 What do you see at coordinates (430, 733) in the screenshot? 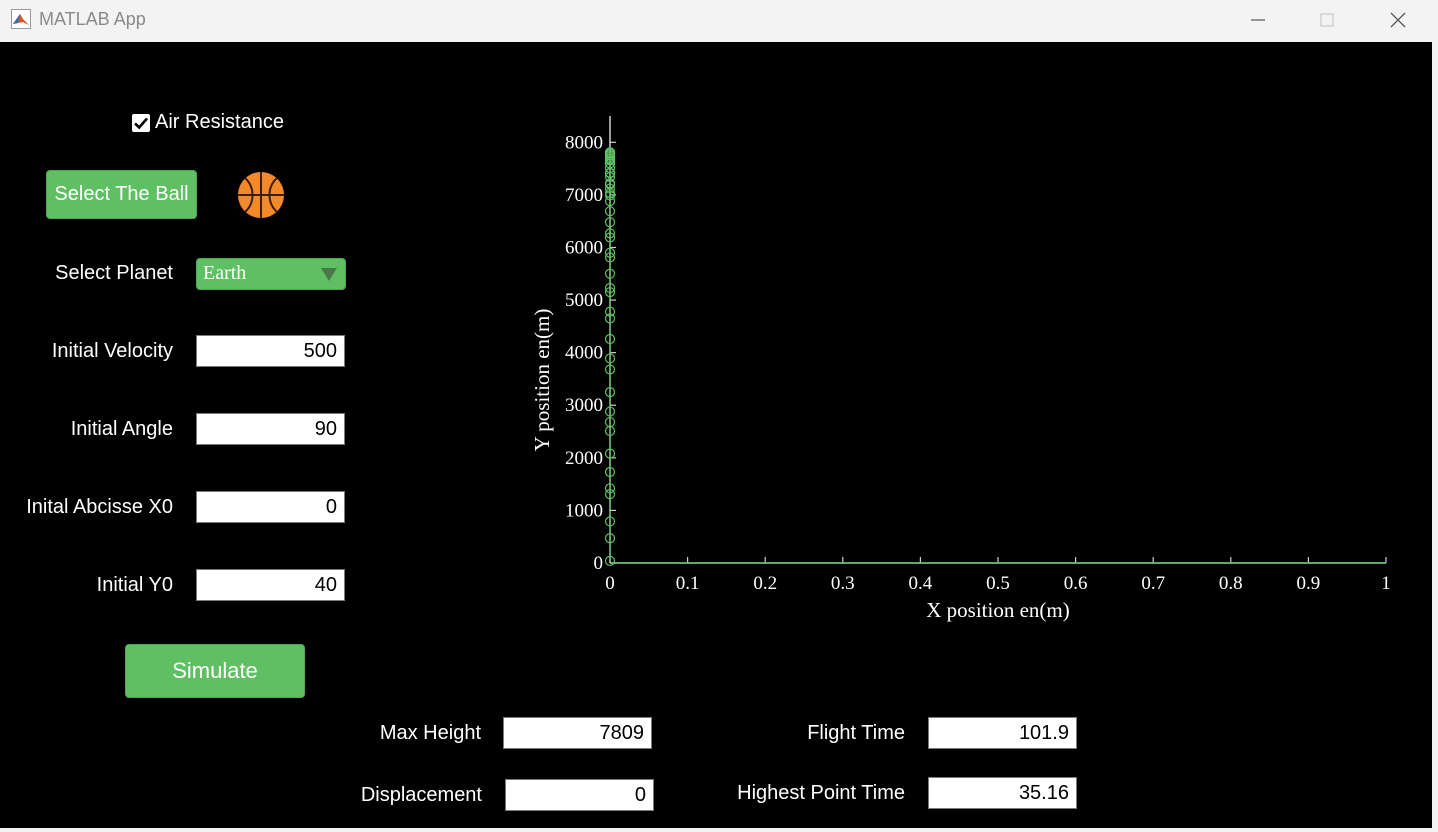
I see `max-height-label: Max Height` at bounding box center [430, 733].